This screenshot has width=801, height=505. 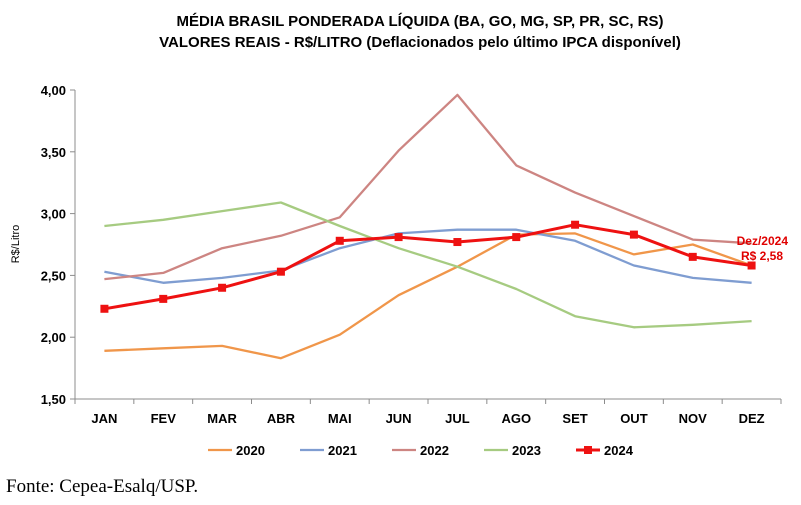 What do you see at coordinates (164, 418) in the screenshot?
I see `x-tick-label: FEV` at bounding box center [164, 418].